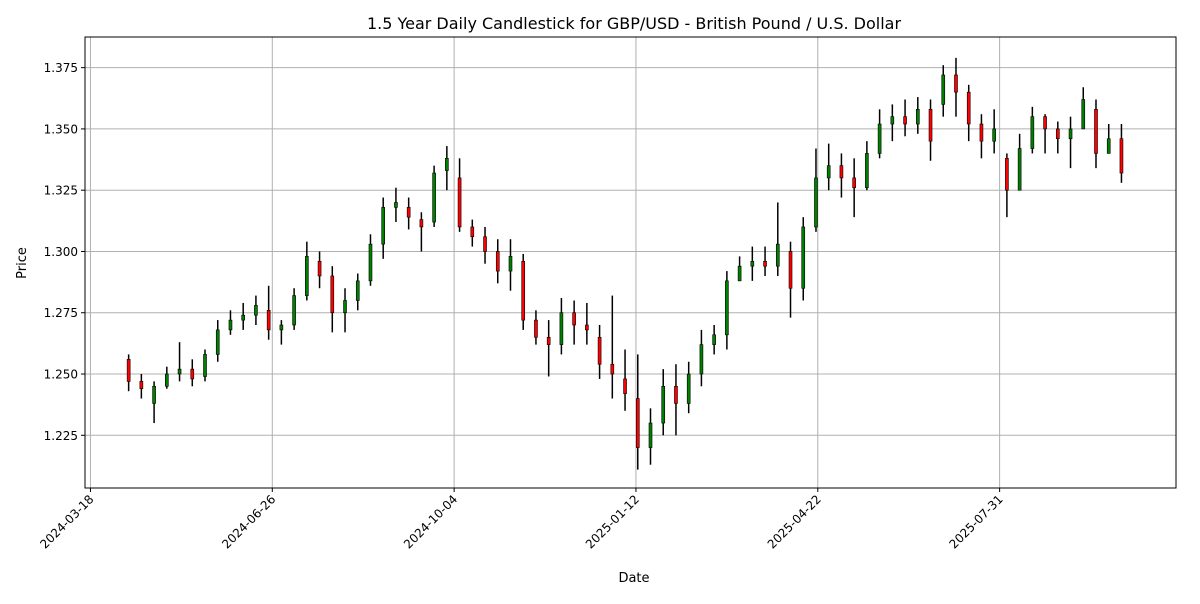 The width and height of the screenshot is (1200, 604). What do you see at coordinates (61, 375) in the screenshot?
I see `y-tick-label: 1.250` at bounding box center [61, 375].